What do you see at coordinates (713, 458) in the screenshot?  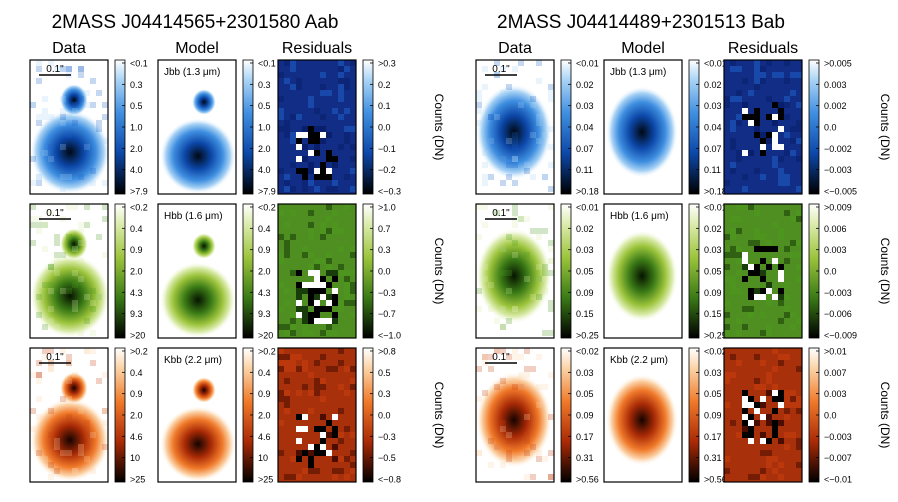 I see `model-colorbar-tick: 0.31` at bounding box center [713, 458].